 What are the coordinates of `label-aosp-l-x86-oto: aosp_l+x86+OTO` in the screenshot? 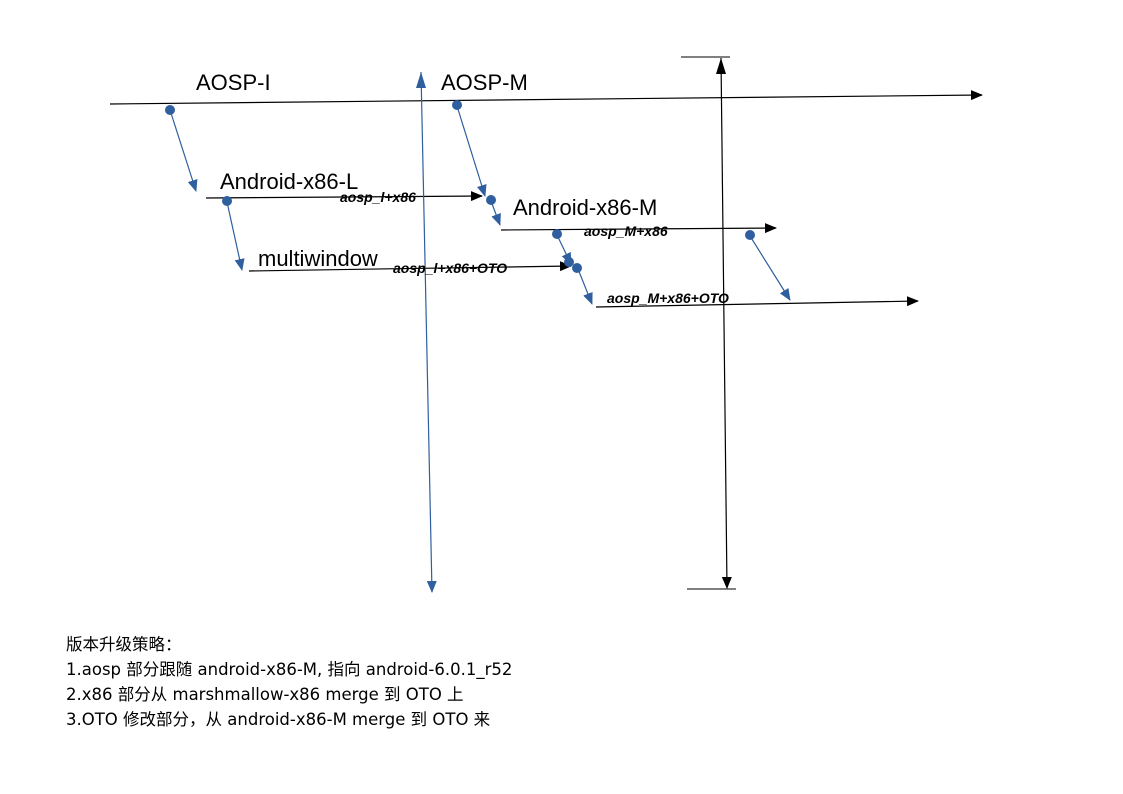 It's located at (450, 268).